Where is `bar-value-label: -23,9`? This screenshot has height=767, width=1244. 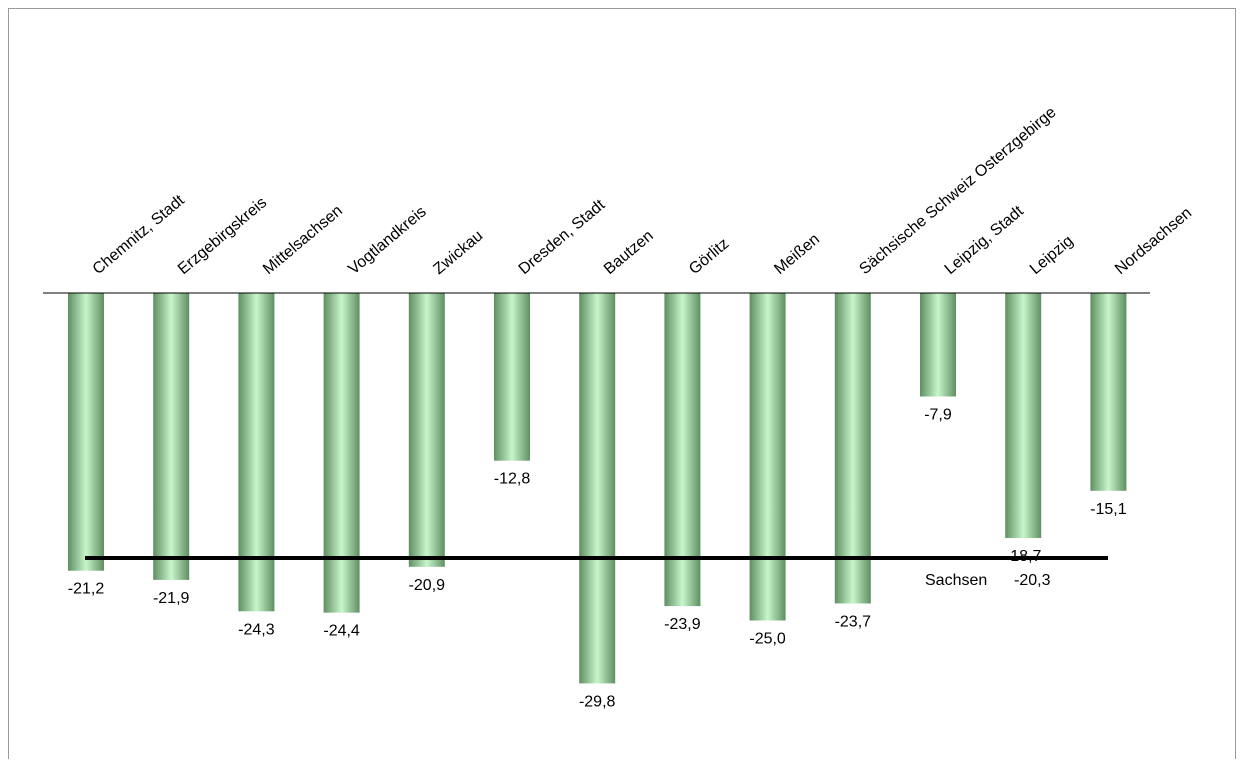 bar-value-label: -23,9 is located at coordinates (682, 624).